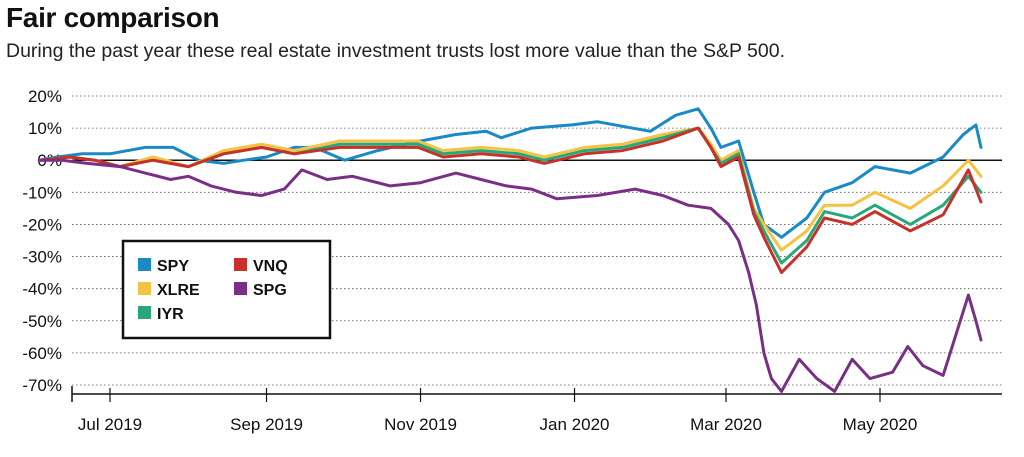 The width and height of the screenshot is (1024, 457). Describe the element at coordinates (113, 17) in the screenshot. I see `chart-title: Fair comparison` at that location.